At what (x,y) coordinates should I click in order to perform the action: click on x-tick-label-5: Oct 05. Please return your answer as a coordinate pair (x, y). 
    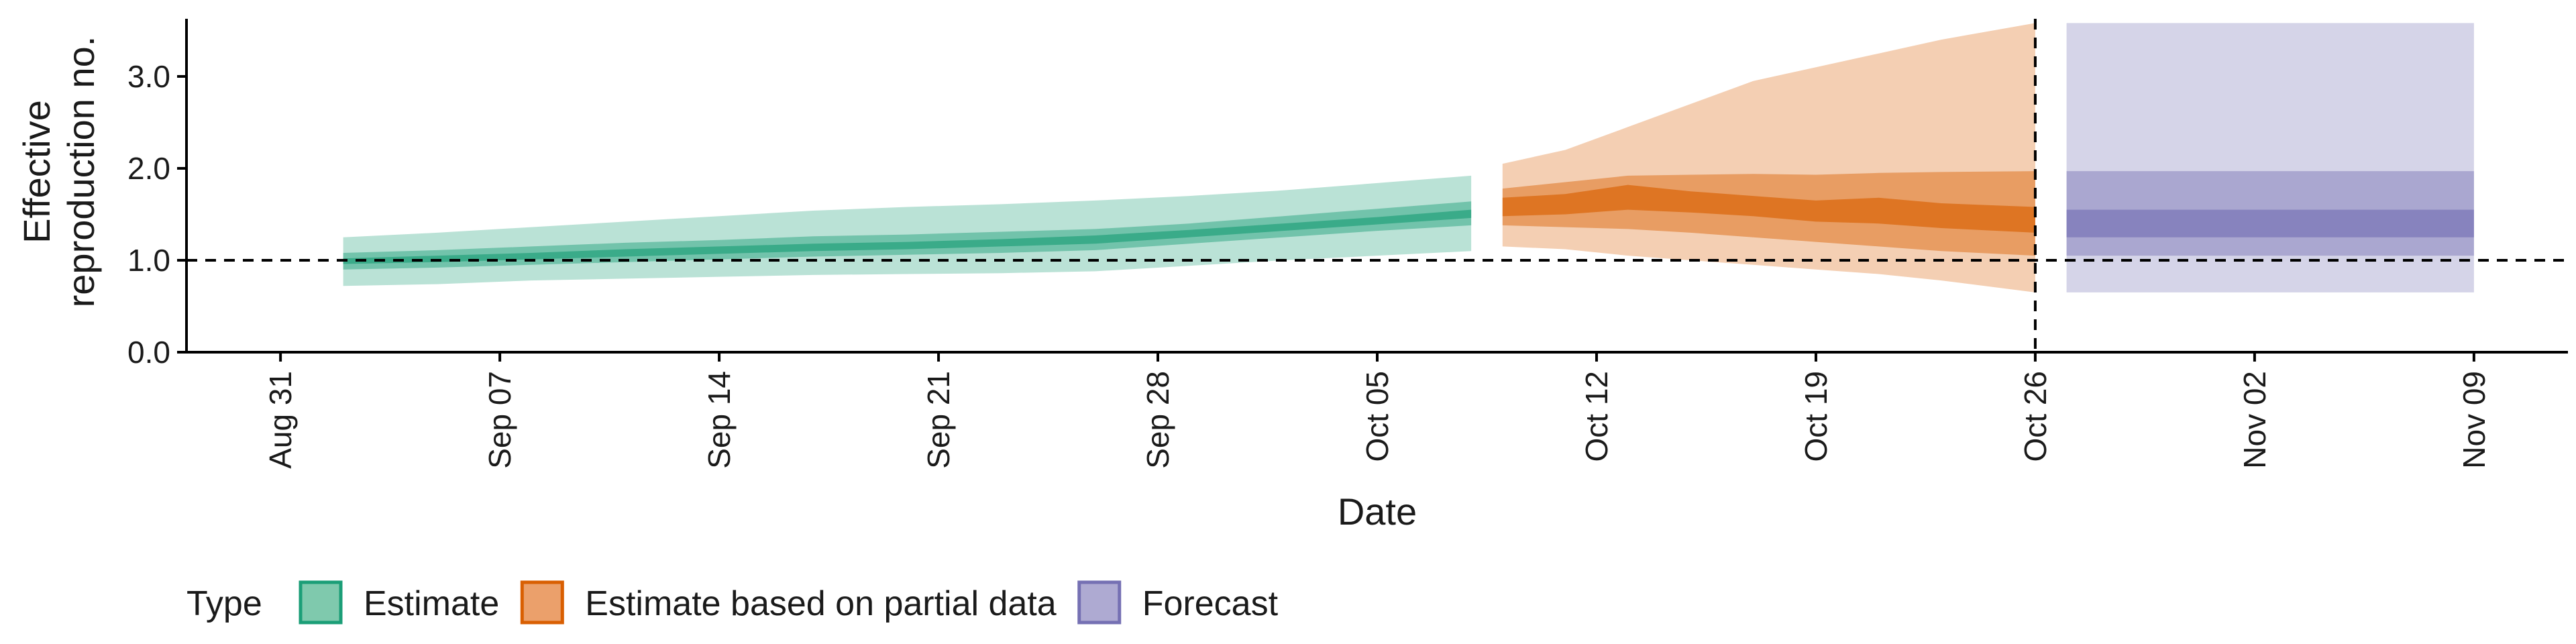
    Looking at the image, I should click on (1377, 416).